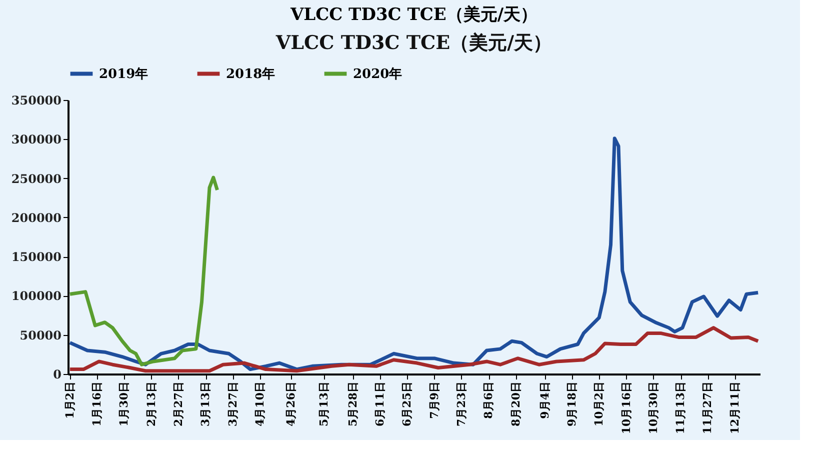 The image size is (821, 451). Describe the element at coordinates (57, 375) in the screenshot. I see `y-tick-label: 0` at that location.